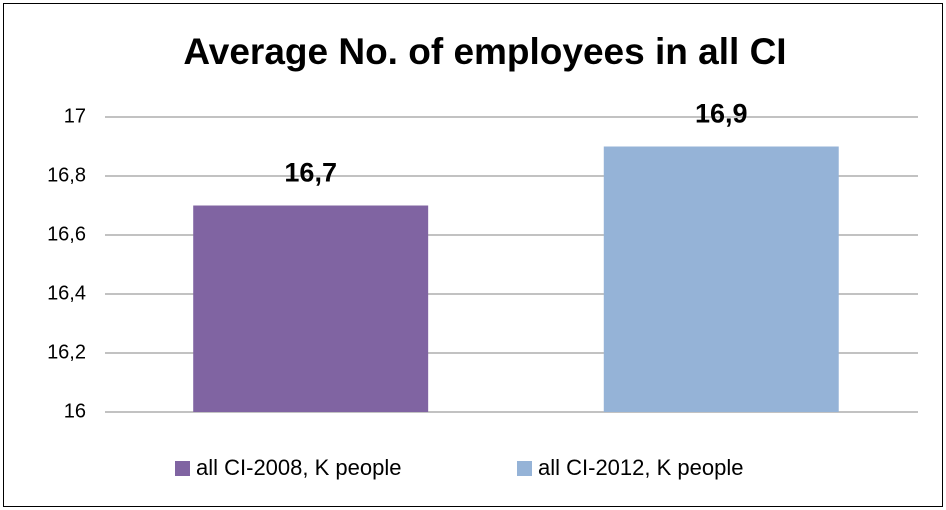 The width and height of the screenshot is (946, 510). I want to click on y-tick-label: 16,2, so click(66, 352).